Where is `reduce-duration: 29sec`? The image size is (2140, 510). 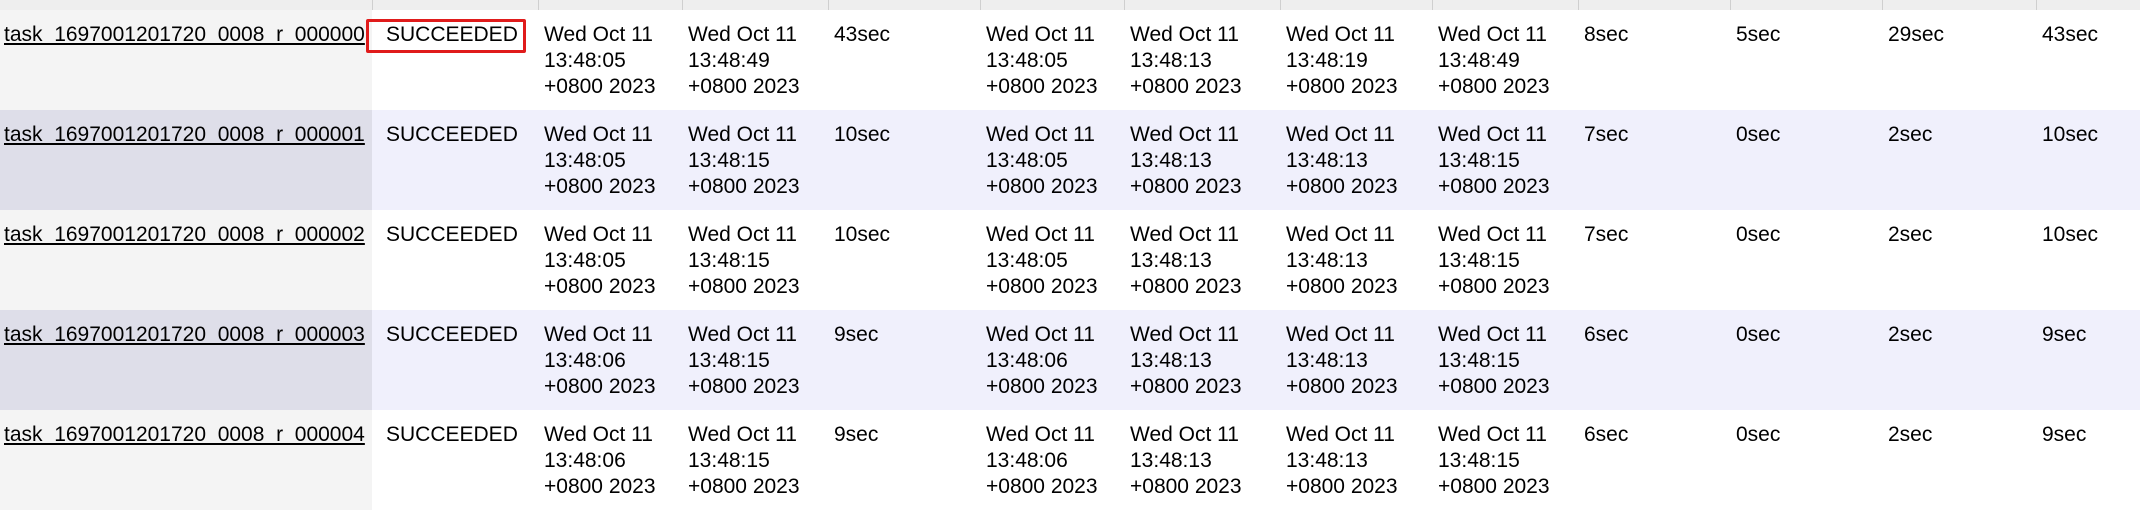 reduce-duration: 29sec is located at coordinates (1959, 60).